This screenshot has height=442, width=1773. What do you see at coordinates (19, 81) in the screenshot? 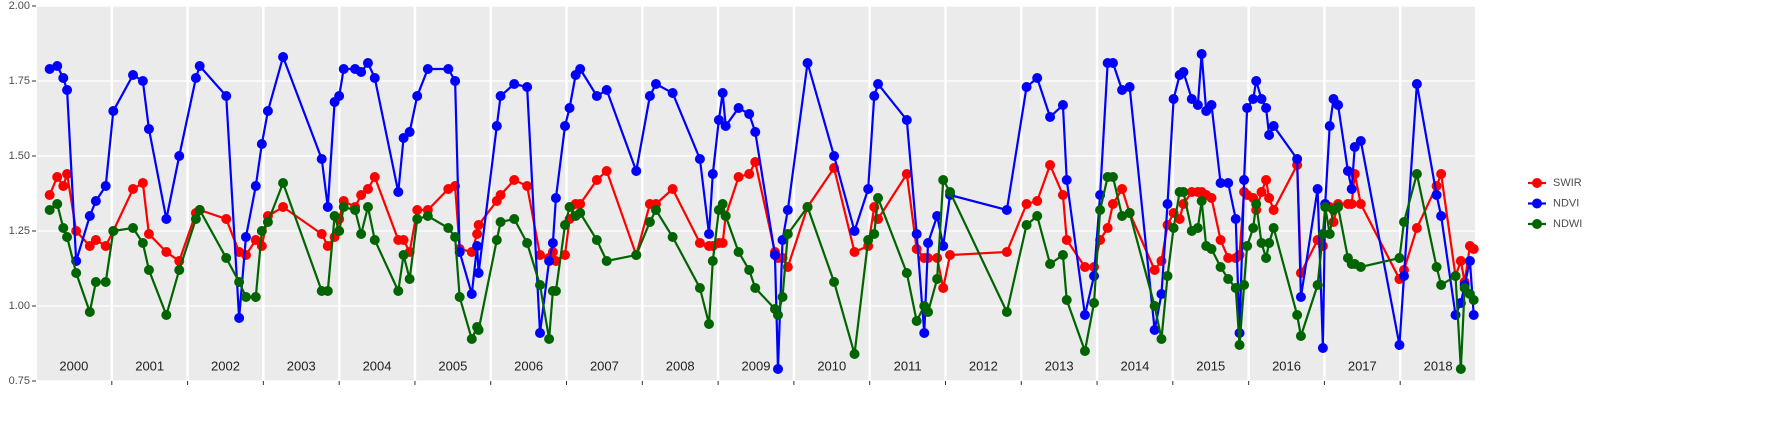
I see `y-tick-label: 1.75` at bounding box center [19, 81].